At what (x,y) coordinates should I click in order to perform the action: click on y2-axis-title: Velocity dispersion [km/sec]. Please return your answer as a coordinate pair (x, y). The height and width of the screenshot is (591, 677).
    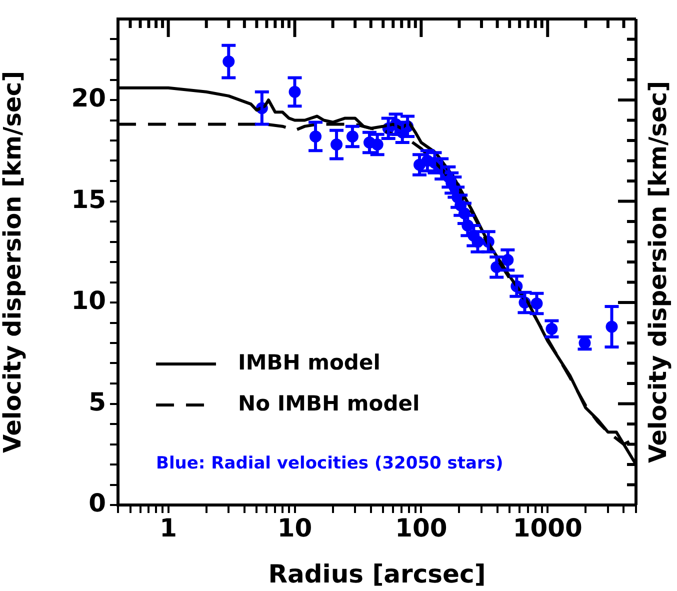
    Looking at the image, I should click on (658, 272).